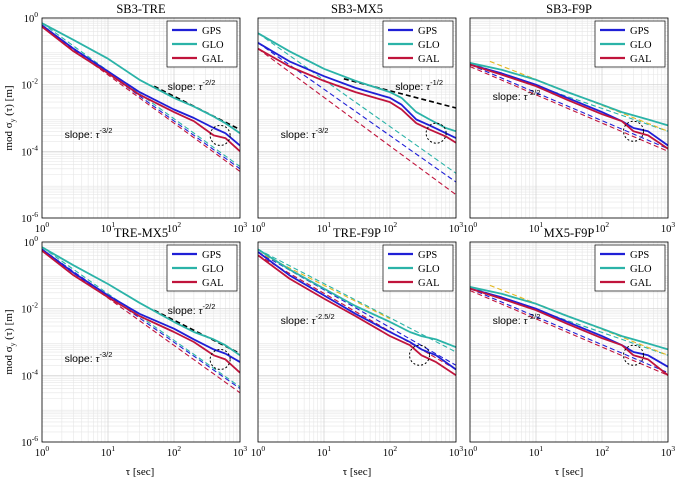 The image size is (680, 481). Describe the element at coordinates (141, 233) in the screenshot. I see `panel-title: TRE-MX5` at that location.